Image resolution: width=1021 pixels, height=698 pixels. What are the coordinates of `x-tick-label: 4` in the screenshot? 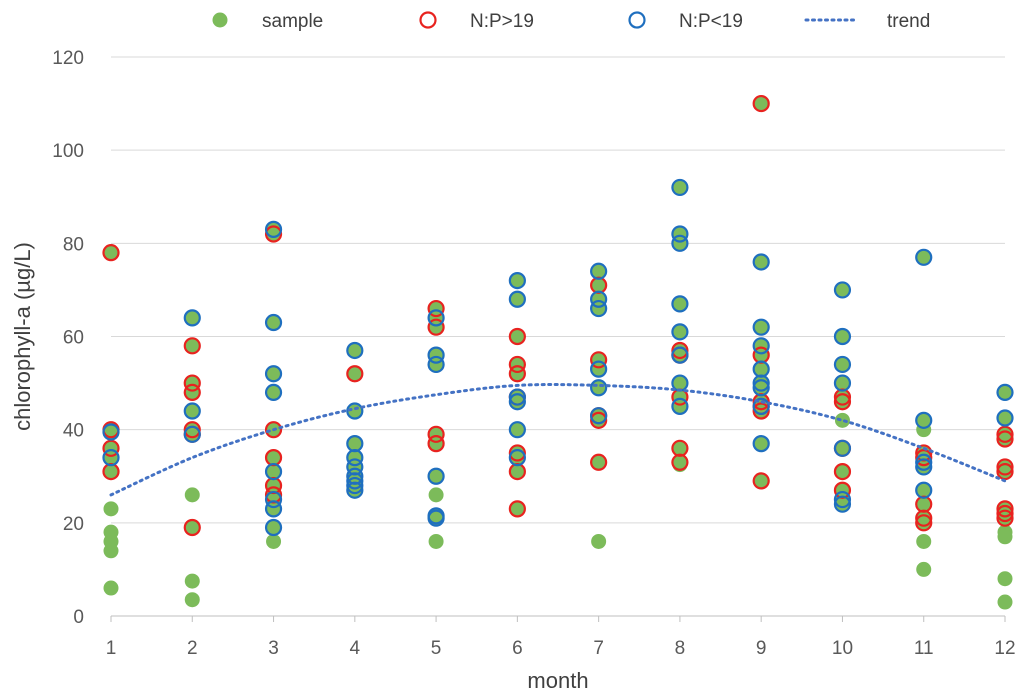 It's located at (355, 648).